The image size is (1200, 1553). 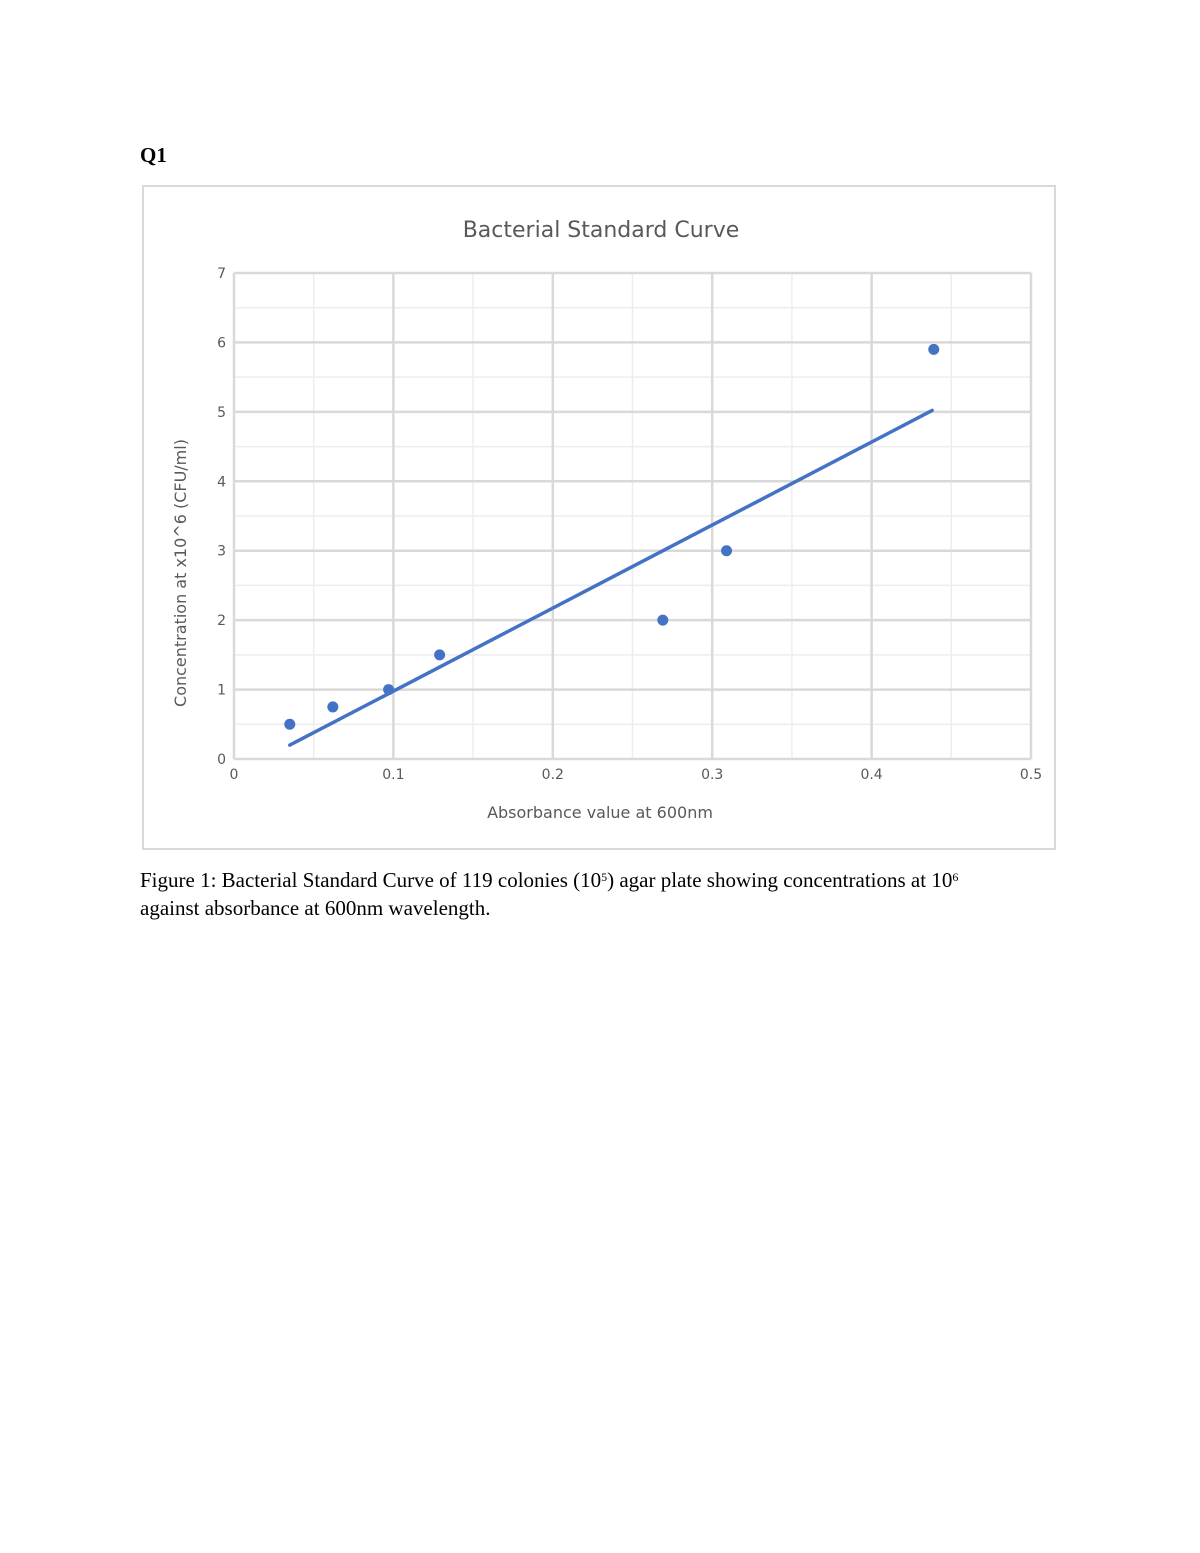 What do you see at coordinates (221, 621) in the screenshot?
I see `y-tick-label: 2` at bounding box center [221, 621].